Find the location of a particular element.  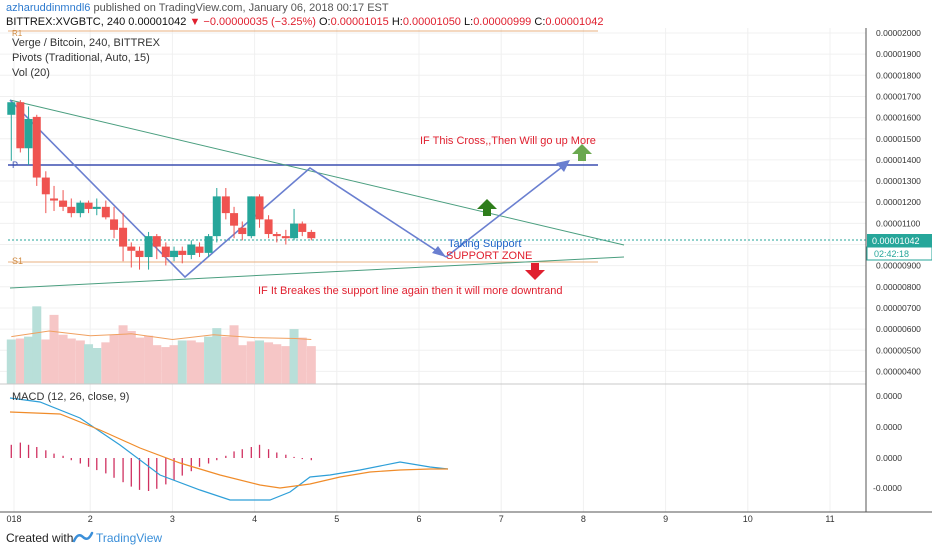

author-link: azharuddinmndl6 is located at coordinates (48, 8).